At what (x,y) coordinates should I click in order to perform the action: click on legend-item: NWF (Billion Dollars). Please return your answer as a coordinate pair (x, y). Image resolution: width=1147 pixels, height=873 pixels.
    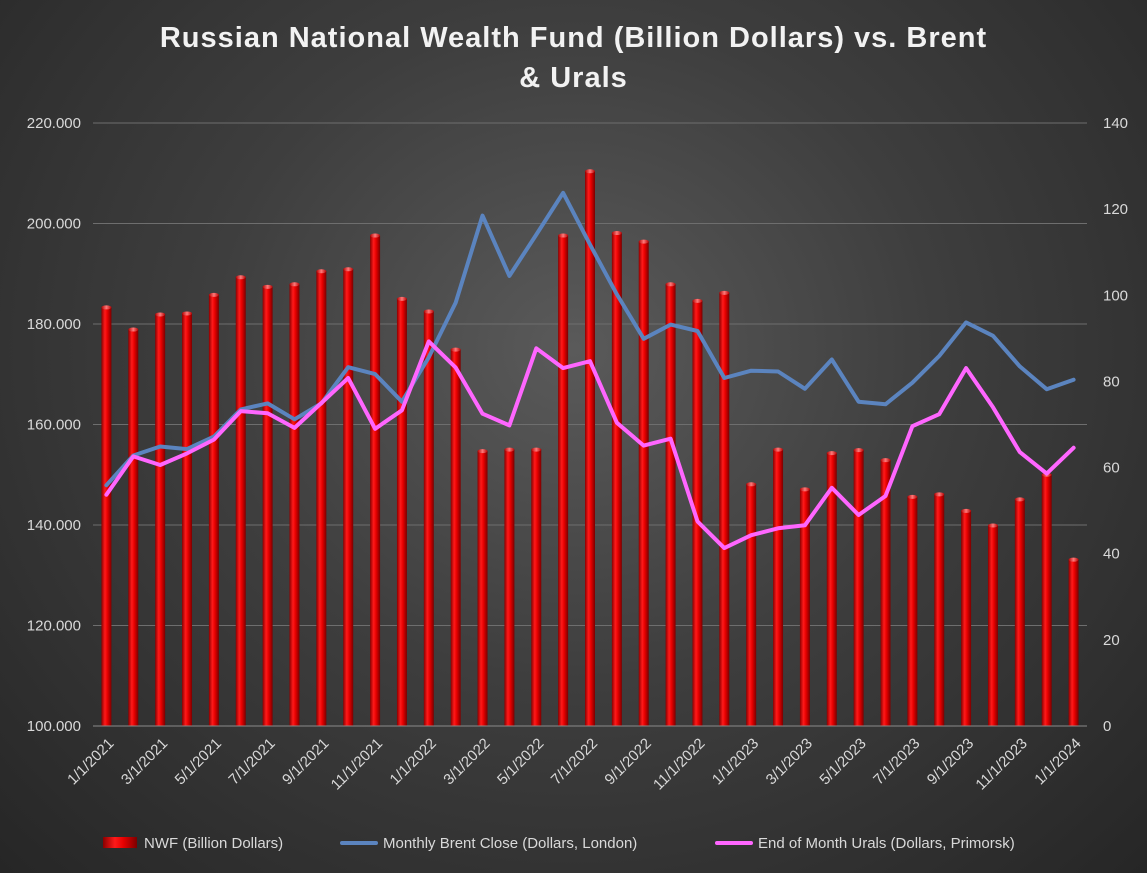
    Looking at the image, I should click on (193, 843).